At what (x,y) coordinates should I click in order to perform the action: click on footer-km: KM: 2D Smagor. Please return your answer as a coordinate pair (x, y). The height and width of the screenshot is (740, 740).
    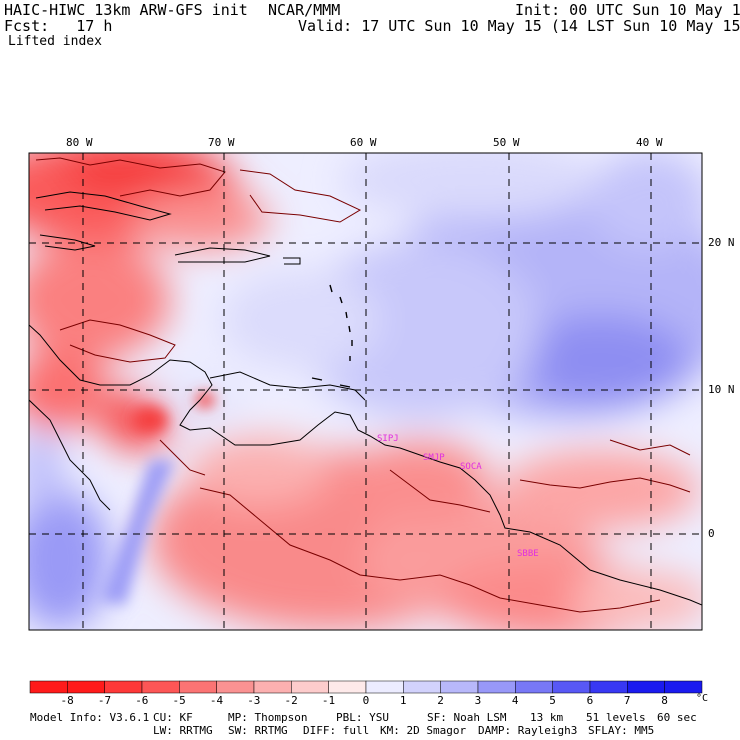
    Looking at the image, I should click on (423, 730).